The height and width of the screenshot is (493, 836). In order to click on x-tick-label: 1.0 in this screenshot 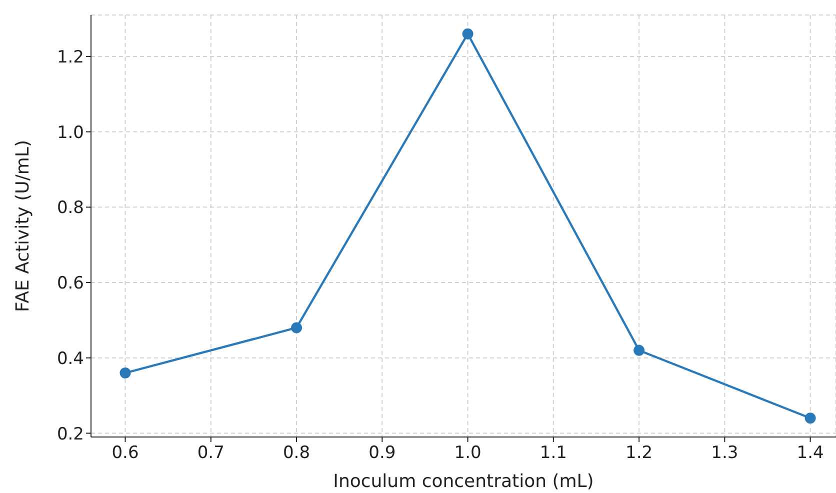, I will do `click(468, 453)`.